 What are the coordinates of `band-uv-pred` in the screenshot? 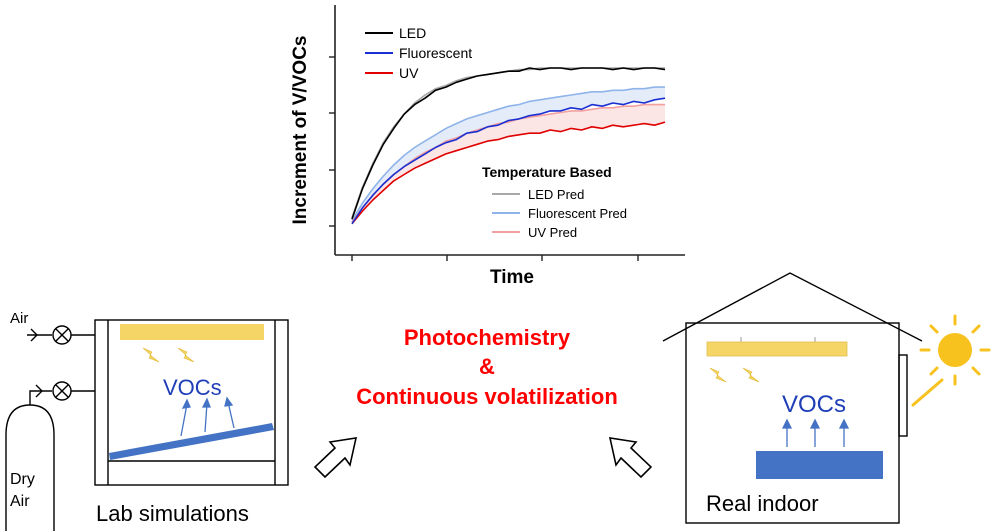 It's located at (508, 164).